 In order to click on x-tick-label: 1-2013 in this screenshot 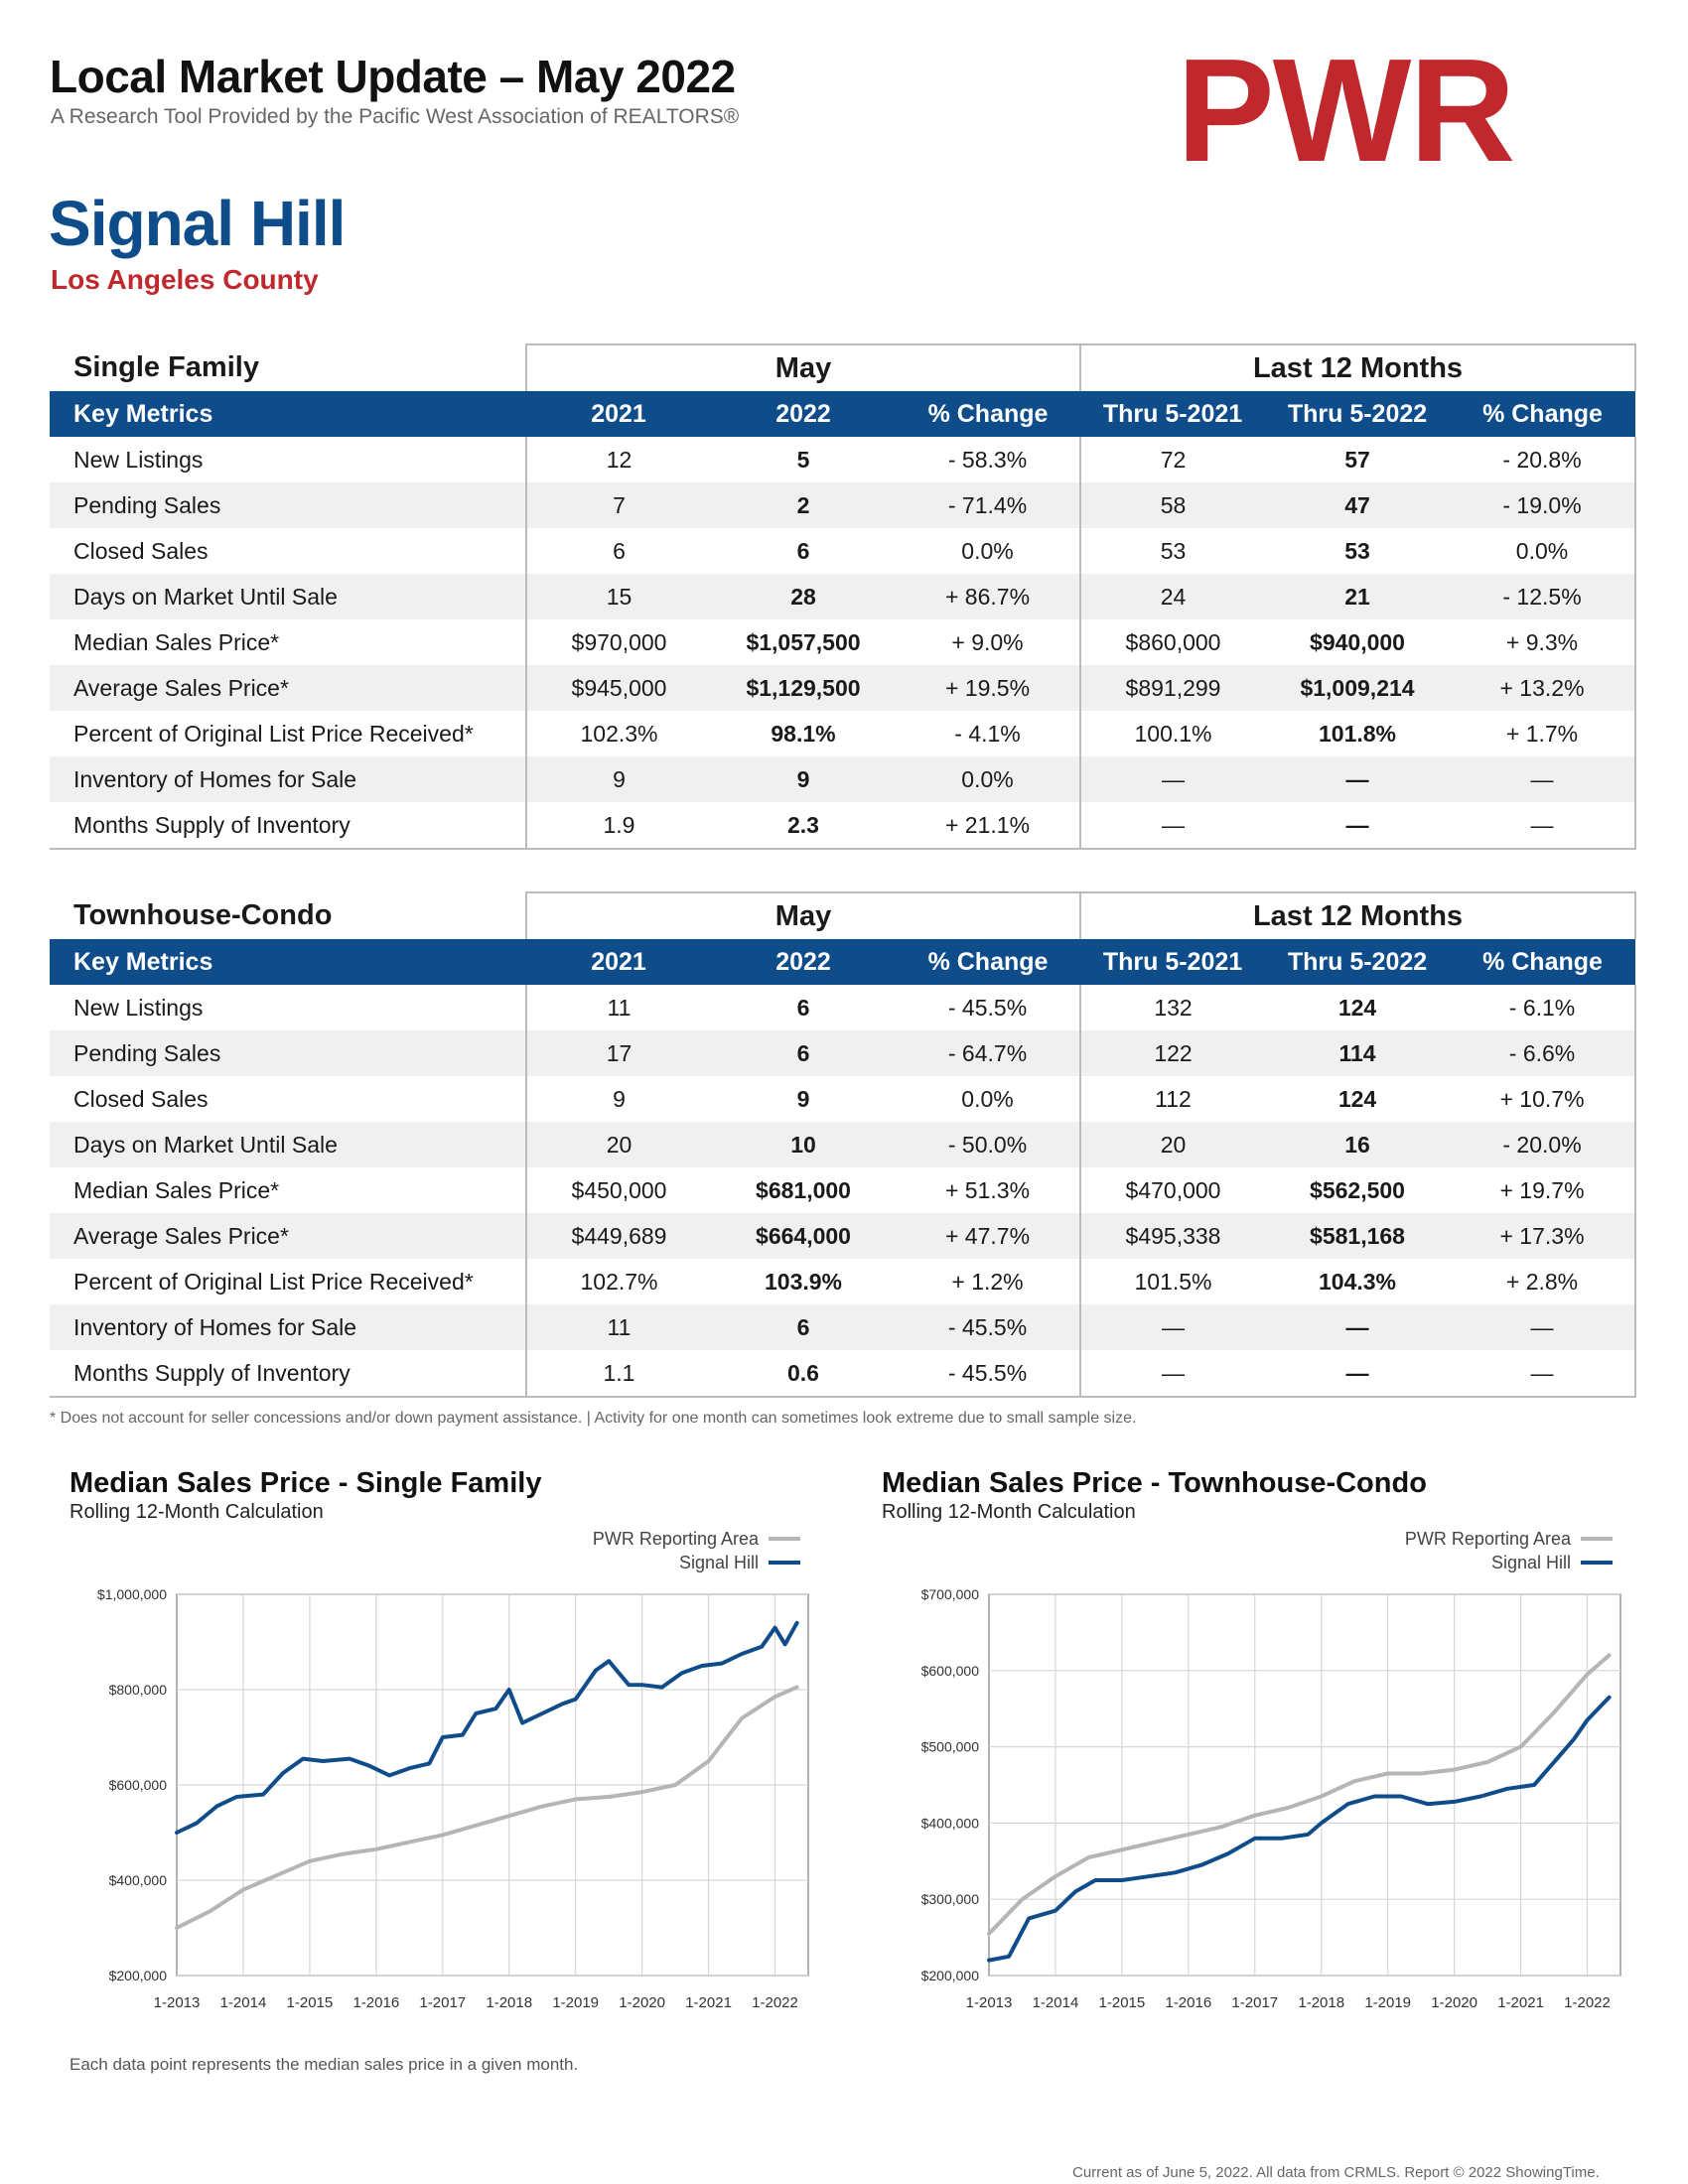, I will do `click(177, 2002)`.